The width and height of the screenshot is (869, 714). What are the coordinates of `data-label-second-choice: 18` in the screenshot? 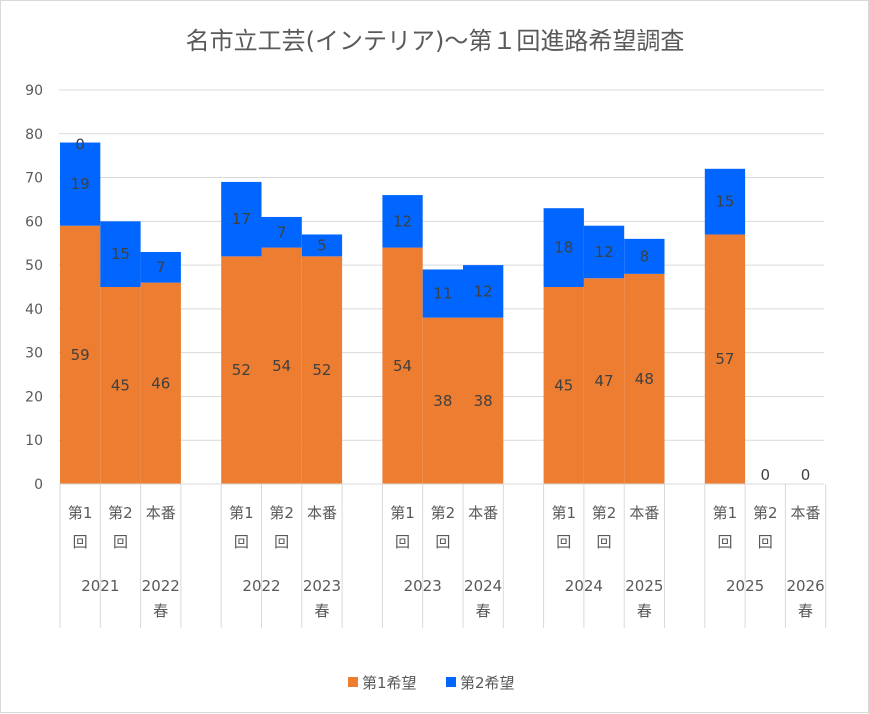 It's located at (563, 248).